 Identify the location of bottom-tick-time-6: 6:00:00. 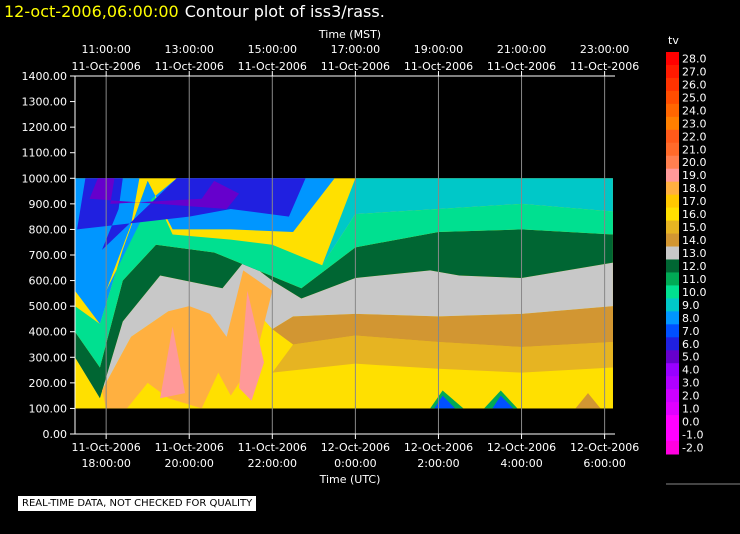
(604, 463).